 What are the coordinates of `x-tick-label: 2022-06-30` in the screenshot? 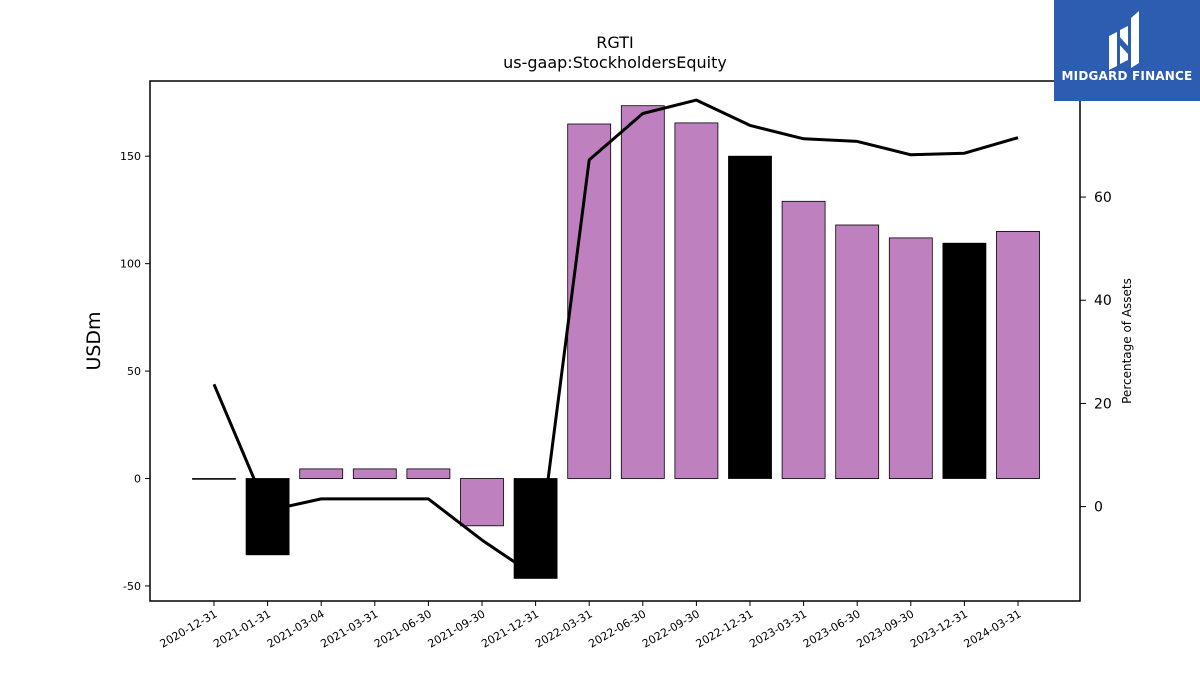 It's located at (617, 628).